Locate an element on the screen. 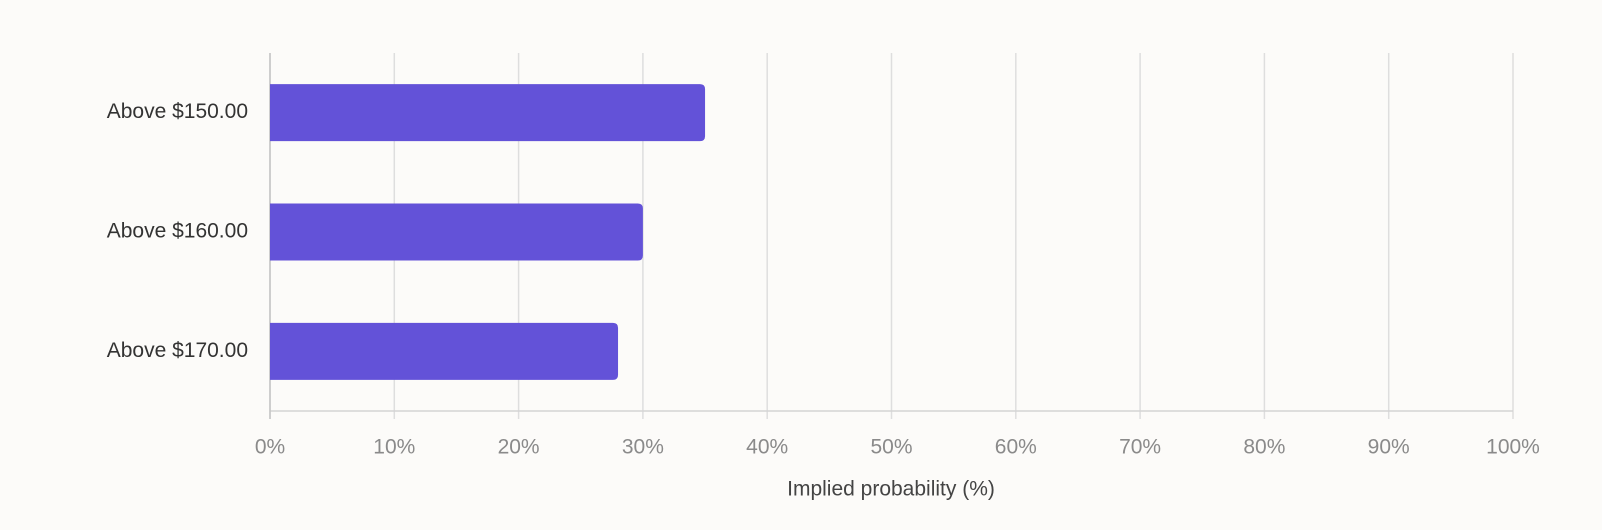 The height and width of the screenshot is (530, 1602). x-tick-label: 40% is located at coordinates (767, 447).